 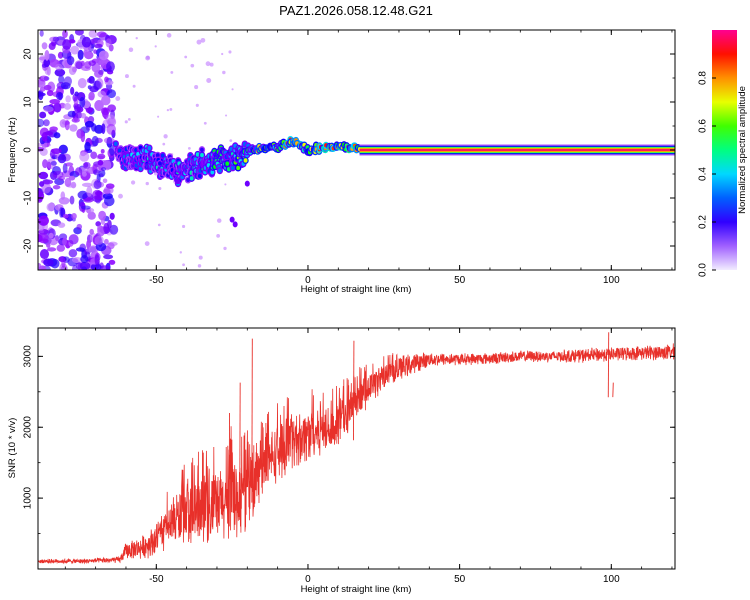 What do you see at coordinates (12, 448) in the screenshot?
I see `snr-ylabel: SNR (10 * v/v)` at bounding box center [12, 448].